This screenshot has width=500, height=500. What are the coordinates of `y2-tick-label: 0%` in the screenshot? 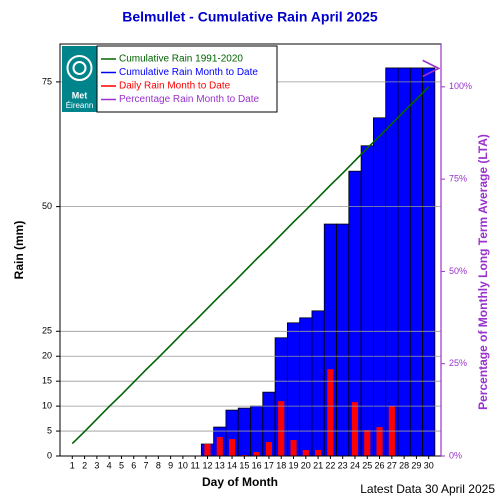 It's located at (455, 455).